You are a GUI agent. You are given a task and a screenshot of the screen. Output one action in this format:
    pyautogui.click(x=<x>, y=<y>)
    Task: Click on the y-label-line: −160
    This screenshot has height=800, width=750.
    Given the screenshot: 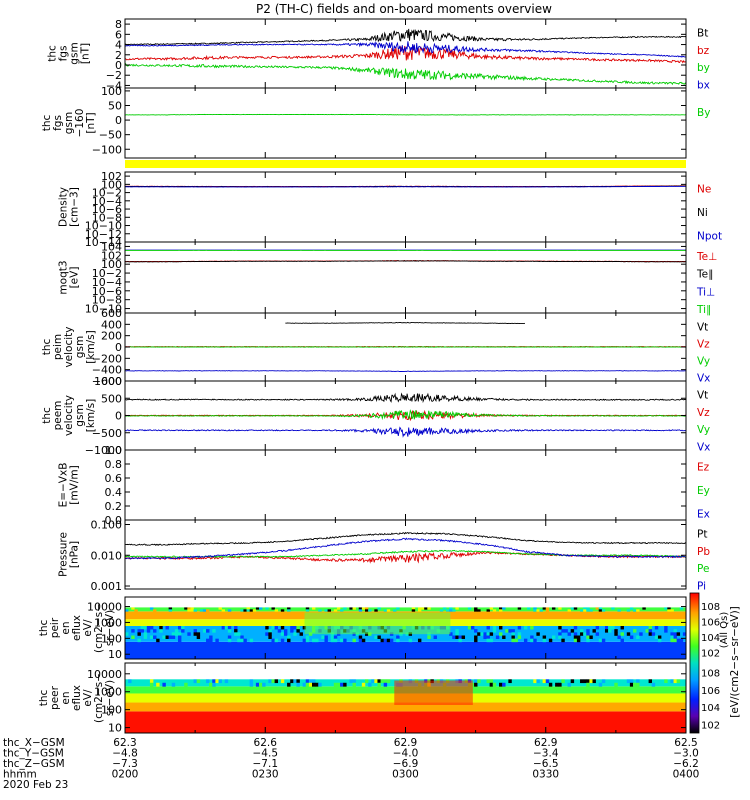 What is the action you would take?
    pyautogui.click(x=80, y=123)
    